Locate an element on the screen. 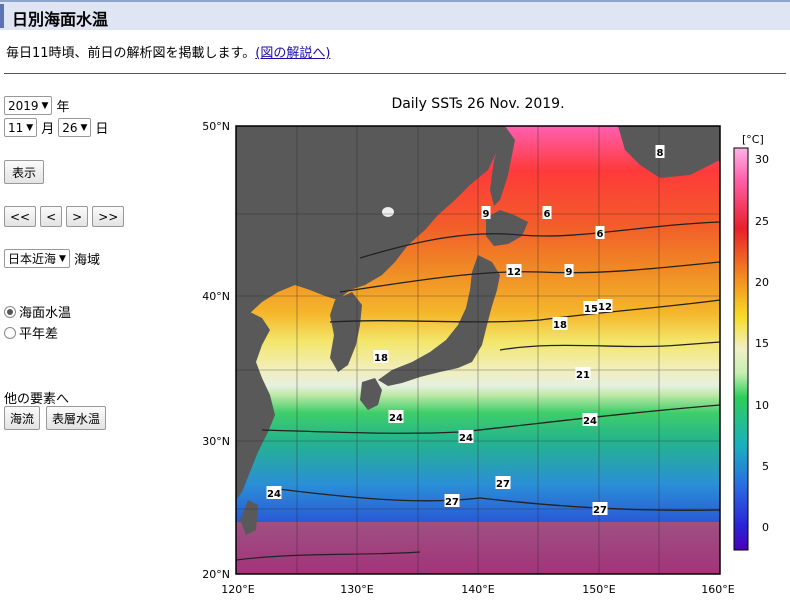  other-heading: 他の要素へ is located at coordinates (36, 397).